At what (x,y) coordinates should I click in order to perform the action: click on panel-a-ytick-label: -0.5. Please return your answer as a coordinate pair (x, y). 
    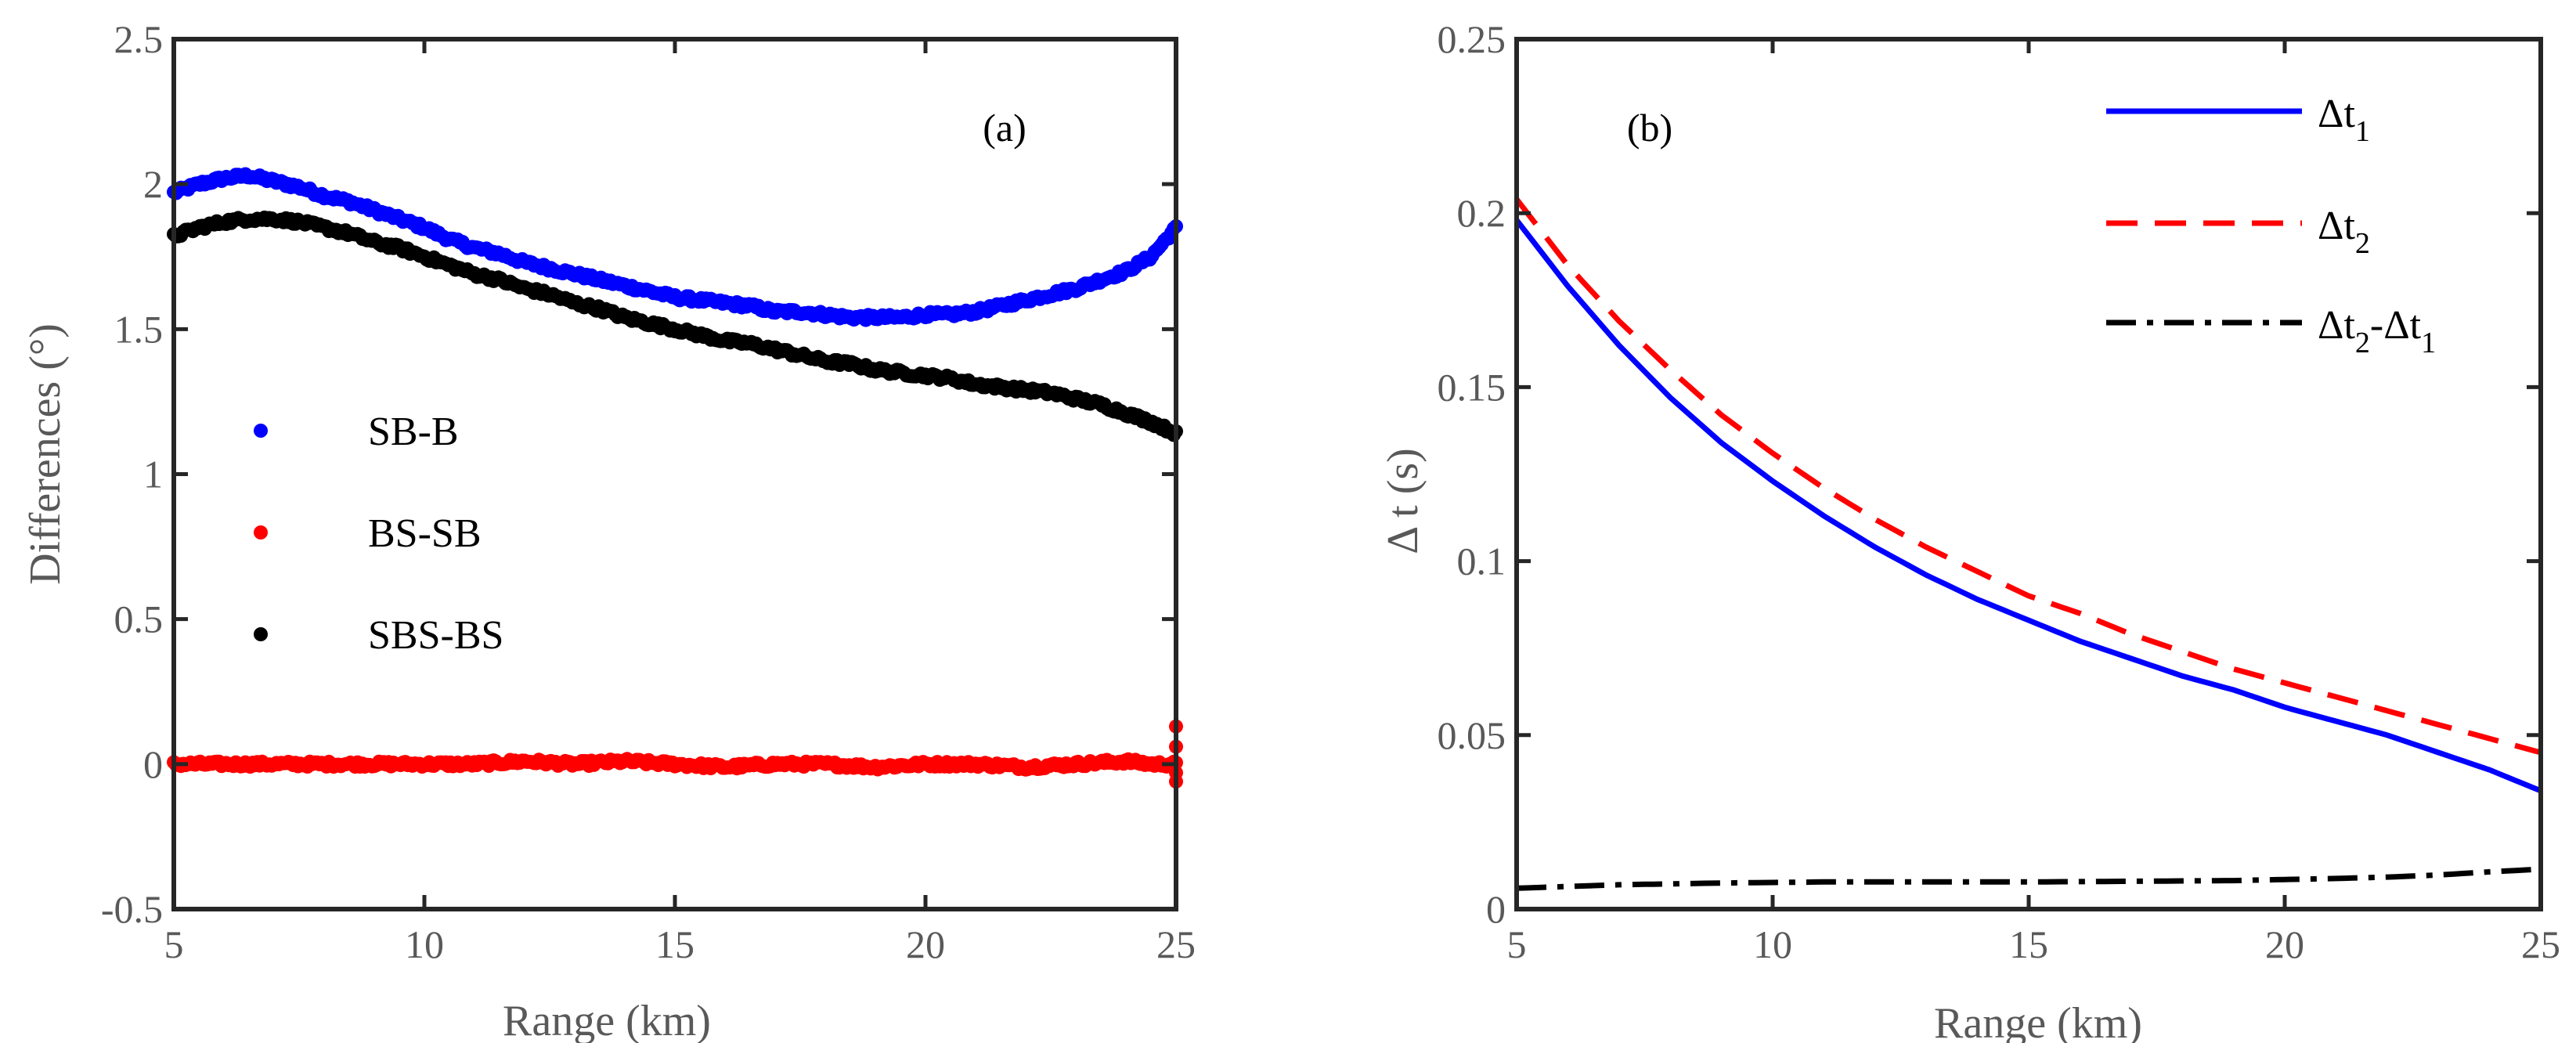
    Looking at the image, I should click on (132, 909).